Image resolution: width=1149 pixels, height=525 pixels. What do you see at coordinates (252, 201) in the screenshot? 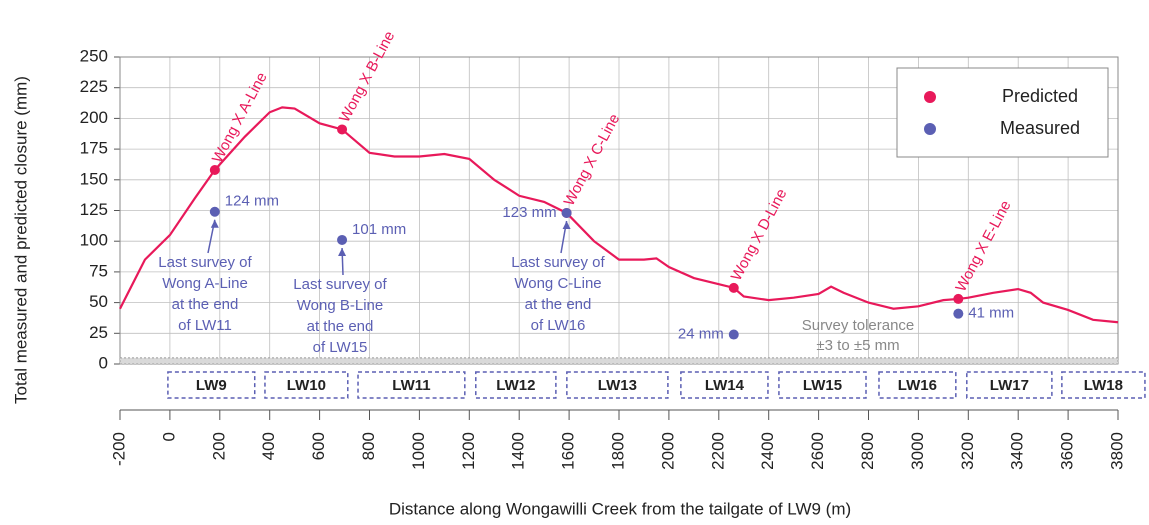
I see `value-label: 124 mm` at bounding box center [252, 201].